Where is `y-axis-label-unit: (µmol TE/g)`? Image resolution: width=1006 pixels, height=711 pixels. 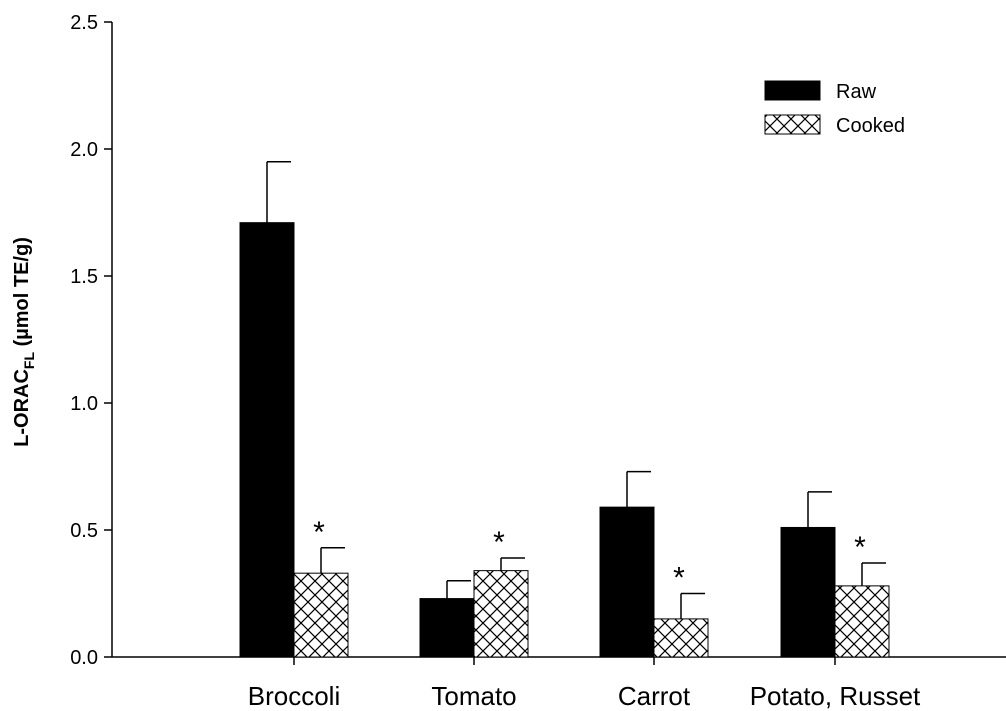
y-axis-label-unit: (µmol TE/g) is located at coordinates (22, 294).